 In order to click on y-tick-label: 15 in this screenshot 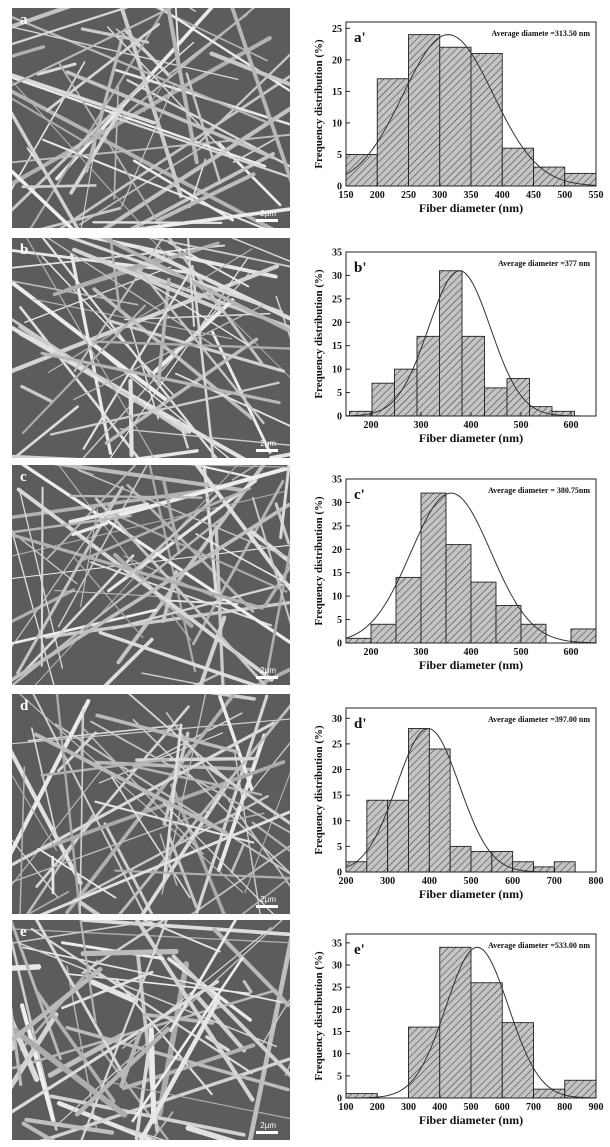, I will do `click(337, 1032)`.